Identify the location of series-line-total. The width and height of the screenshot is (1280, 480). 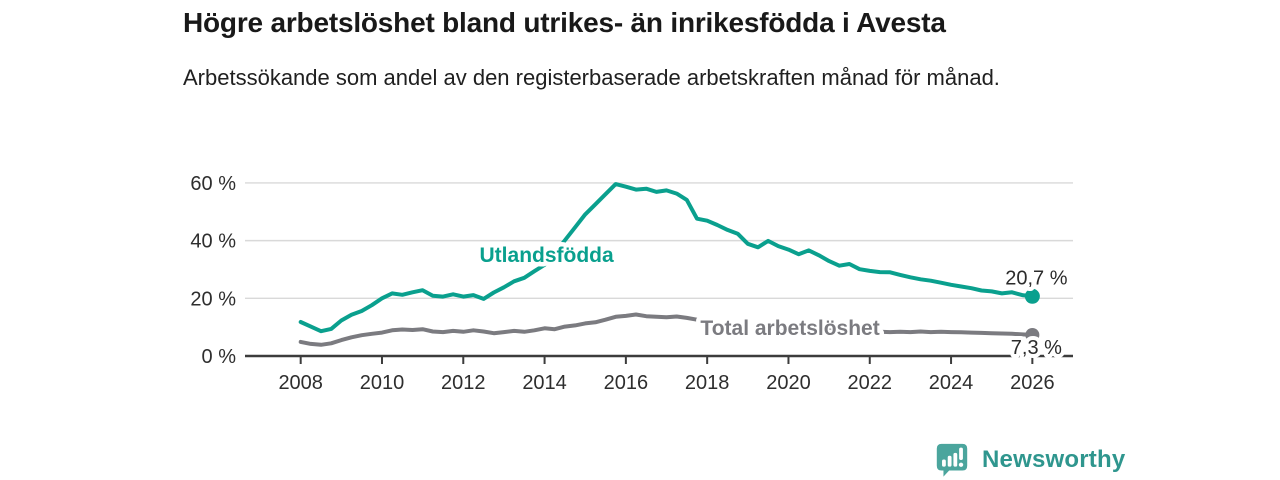
(666, 329).